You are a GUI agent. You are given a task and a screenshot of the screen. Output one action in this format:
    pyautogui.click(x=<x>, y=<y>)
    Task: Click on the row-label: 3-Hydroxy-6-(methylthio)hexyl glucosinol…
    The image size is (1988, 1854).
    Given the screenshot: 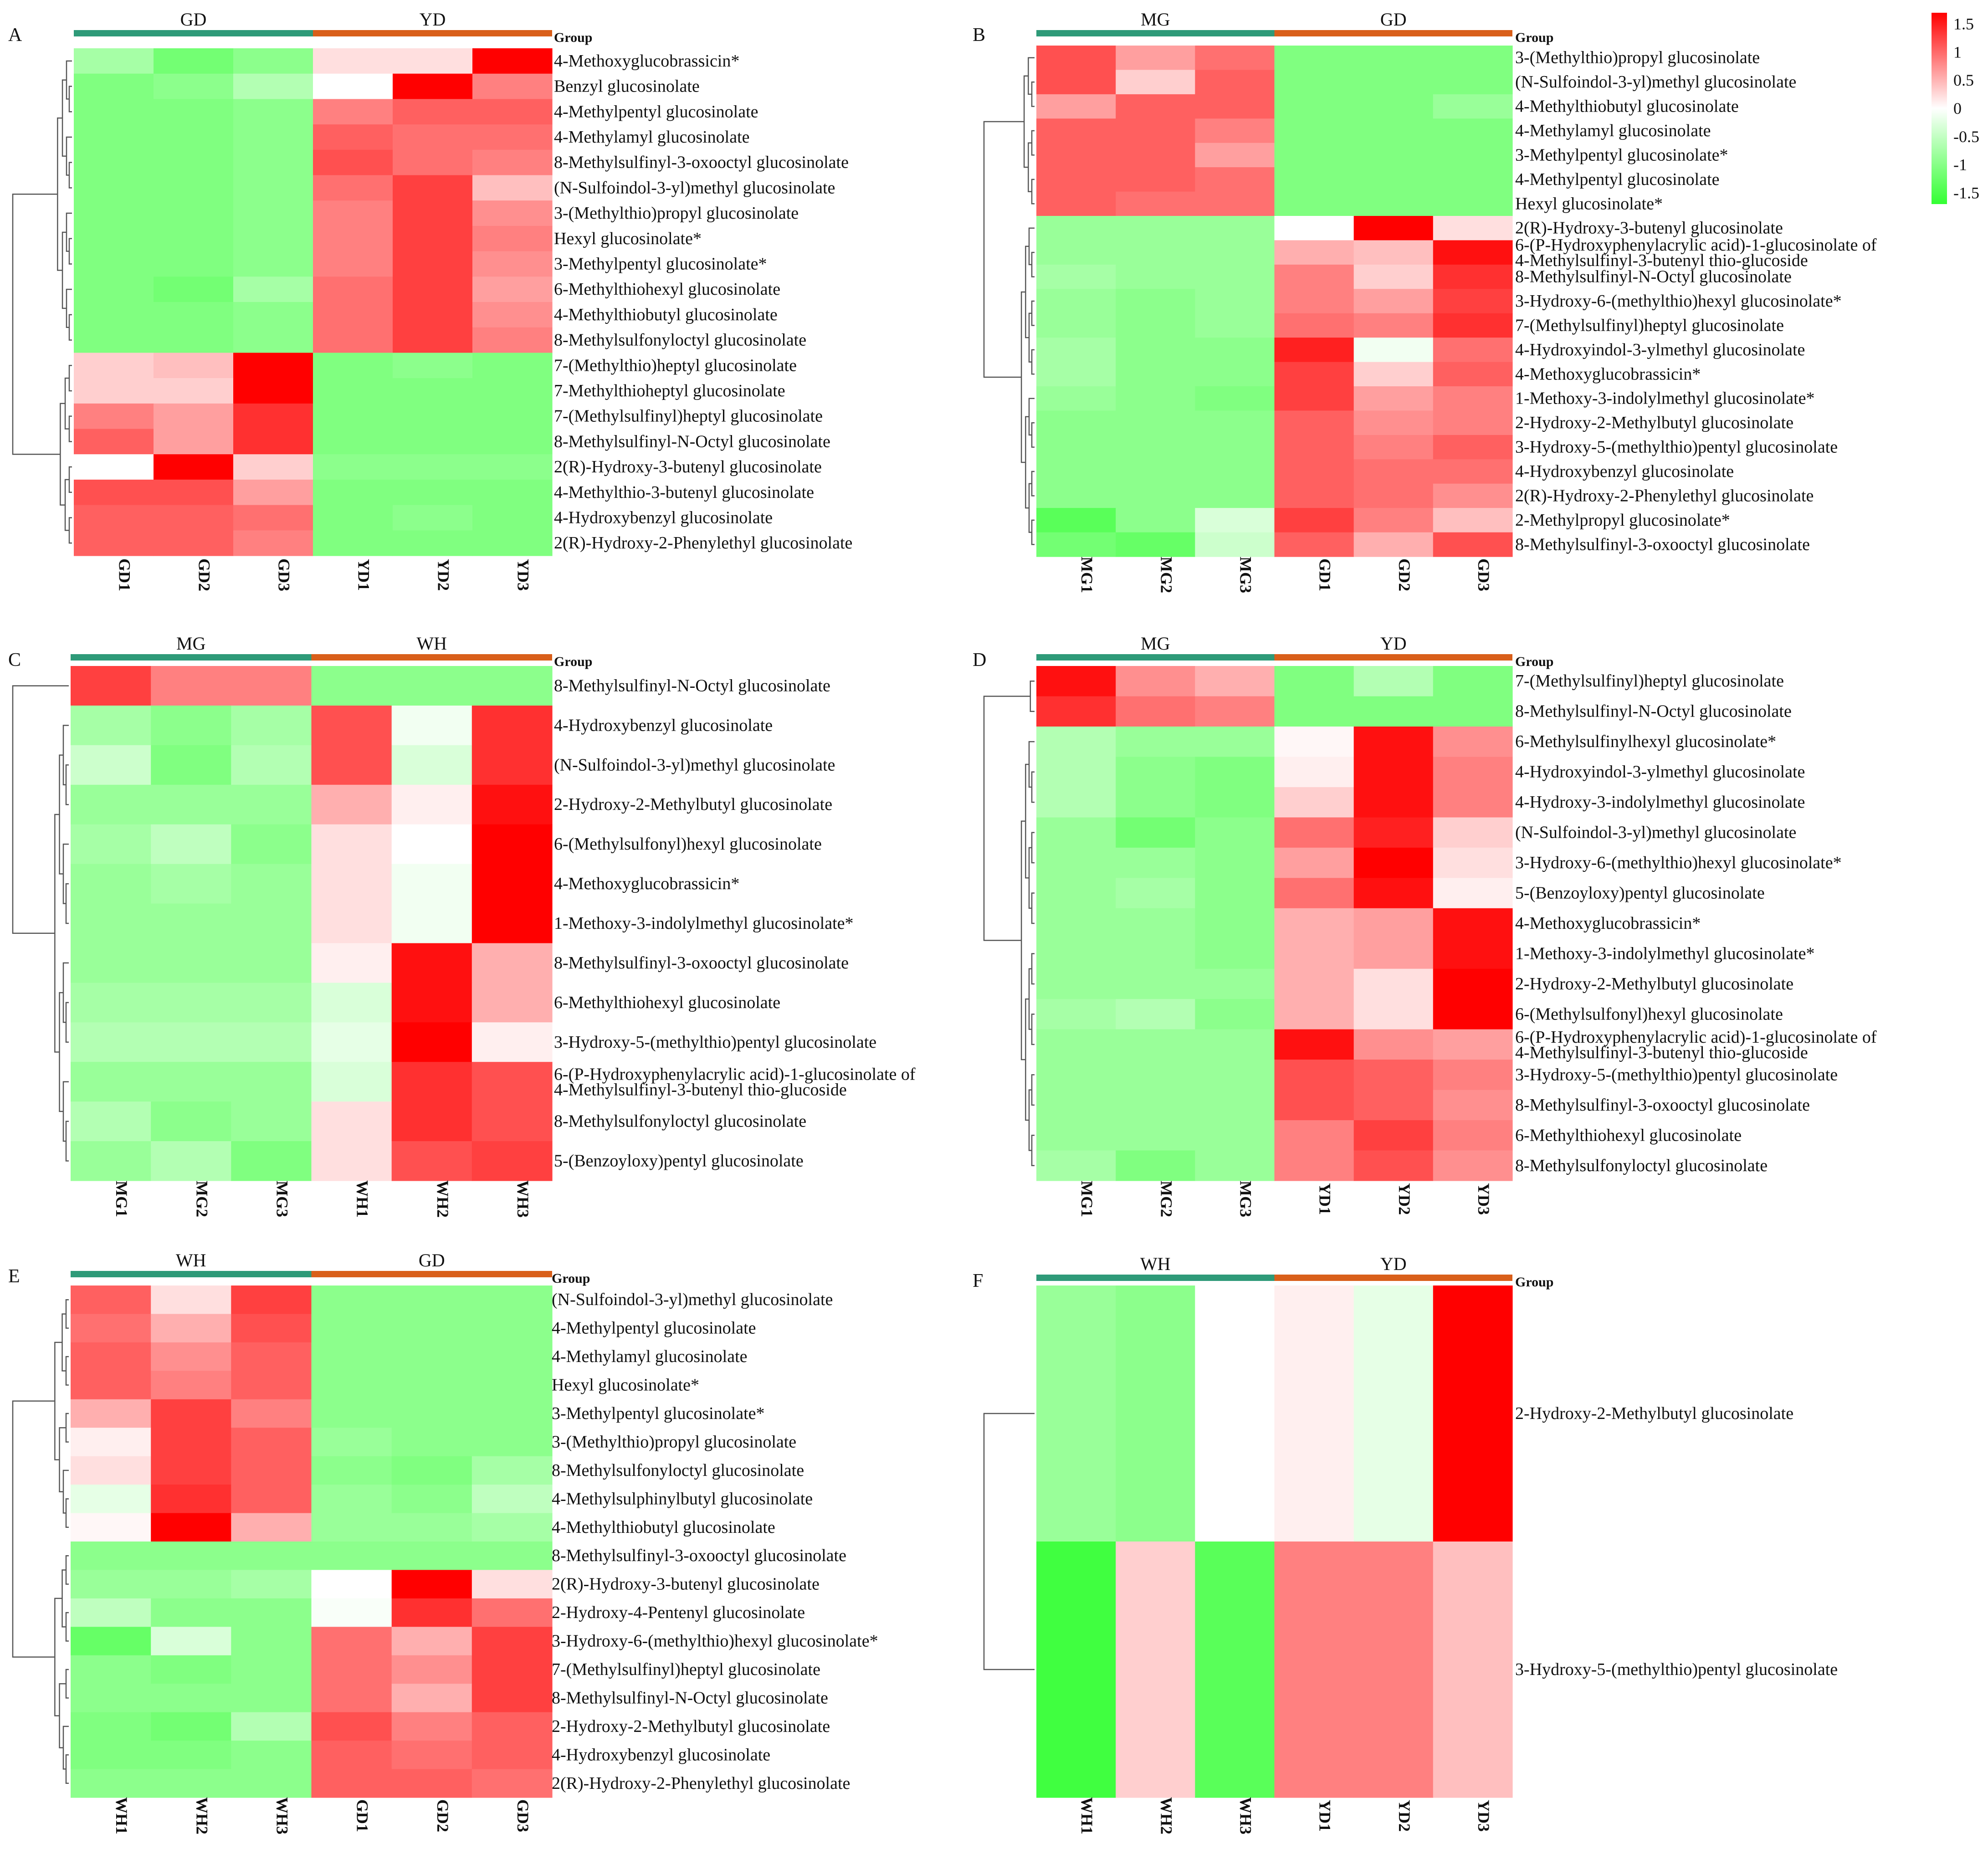 What is the action you would take?
    pyautogui.click(x=1678, y=862)
    